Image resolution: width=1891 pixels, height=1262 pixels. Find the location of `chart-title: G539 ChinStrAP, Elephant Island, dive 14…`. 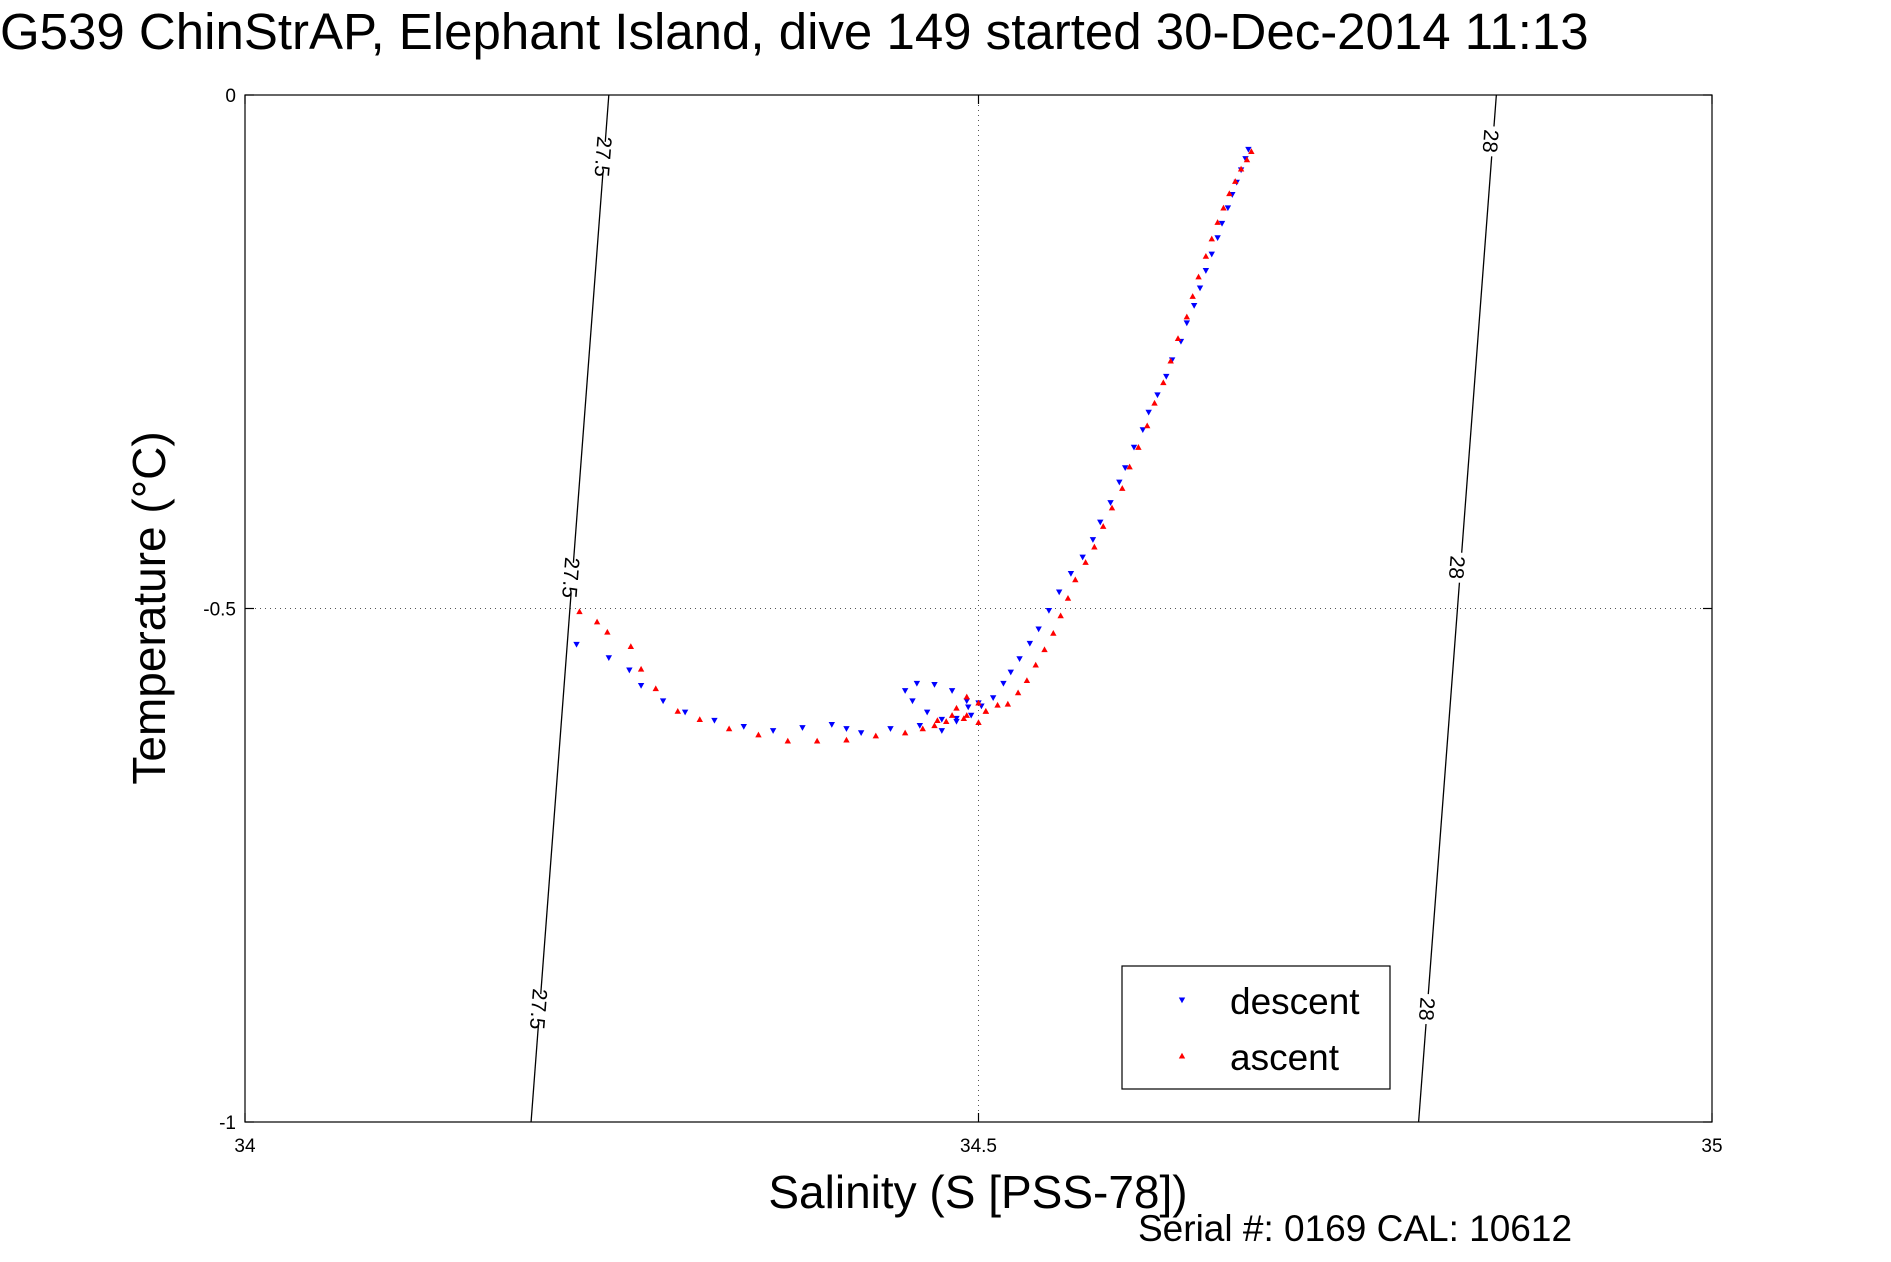

chart-title: G539 ChinStrAP, Elephant Island, dive 14… is located at coordinates (794, 31).